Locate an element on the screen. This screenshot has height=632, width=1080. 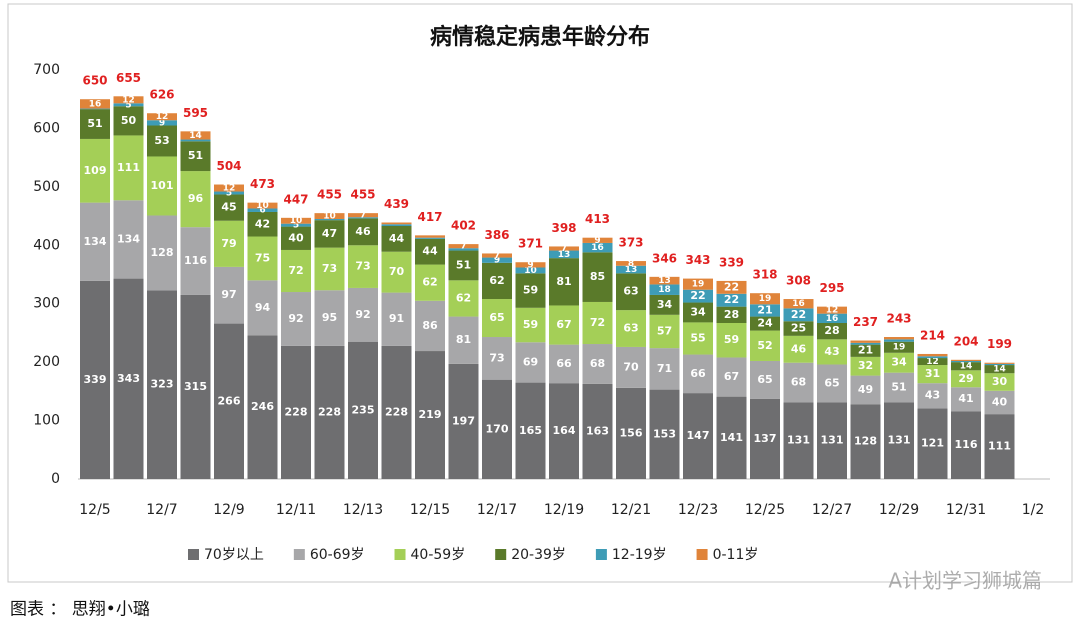
data-label: 79 is located at coordinates (228, 243).